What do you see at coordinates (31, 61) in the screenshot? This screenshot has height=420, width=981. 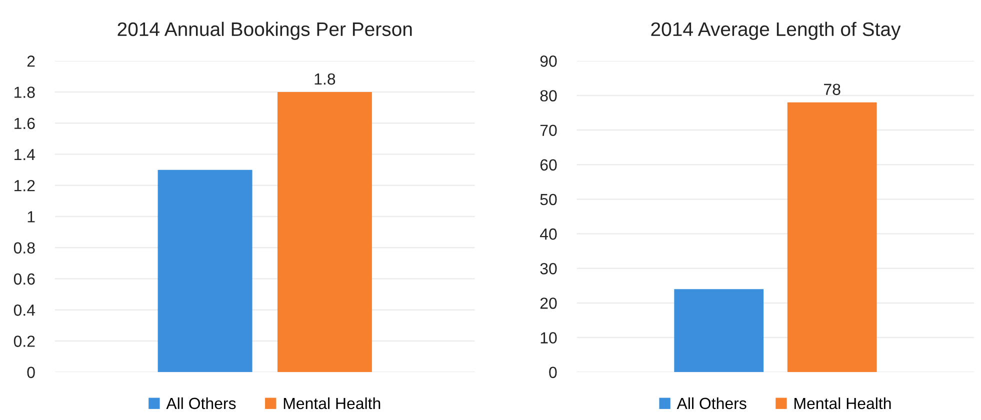 I see `y-tick-label: 2` at bounding box center [31, 61].